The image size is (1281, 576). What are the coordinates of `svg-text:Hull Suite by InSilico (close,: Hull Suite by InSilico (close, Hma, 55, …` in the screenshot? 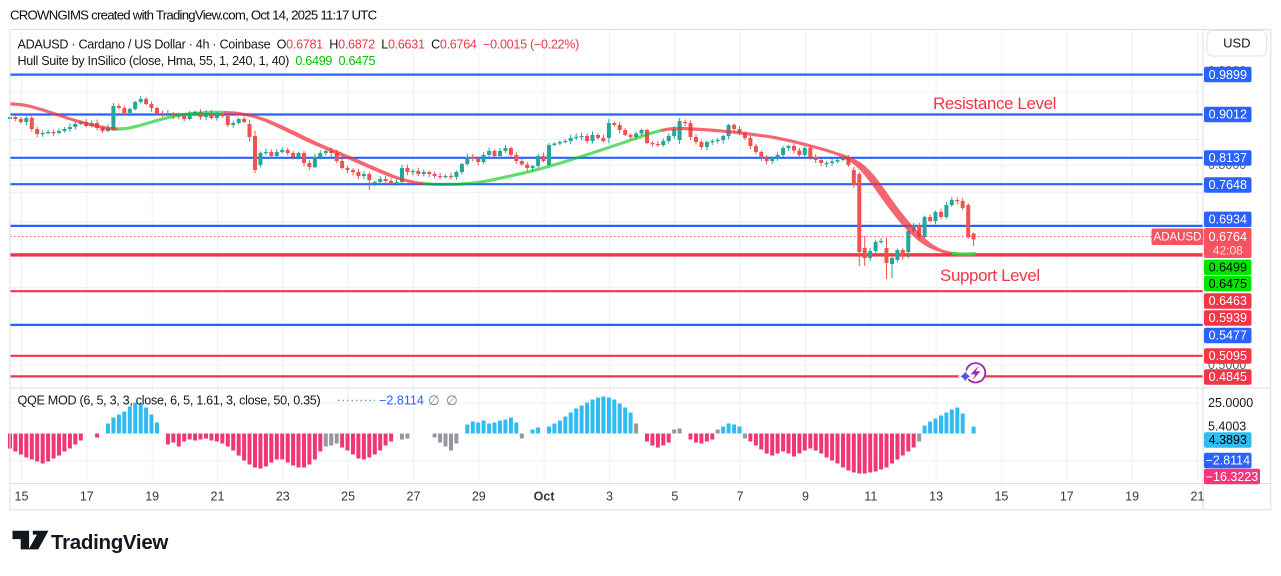 It's located at (197, 61).